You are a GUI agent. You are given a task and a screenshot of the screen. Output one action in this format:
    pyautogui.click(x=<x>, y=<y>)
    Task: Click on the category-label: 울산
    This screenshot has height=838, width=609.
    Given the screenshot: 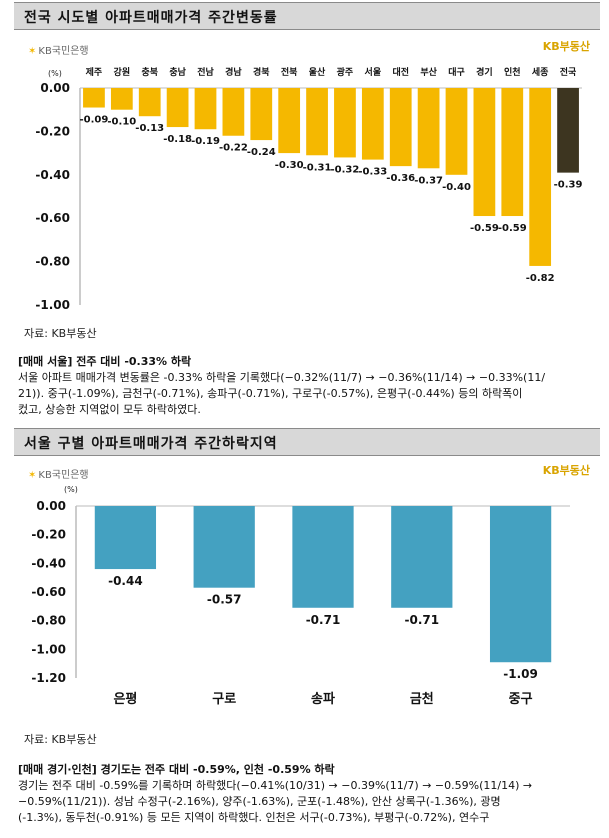 What is the action you would take?
    pyautogui.click(x=317, y=72)
    